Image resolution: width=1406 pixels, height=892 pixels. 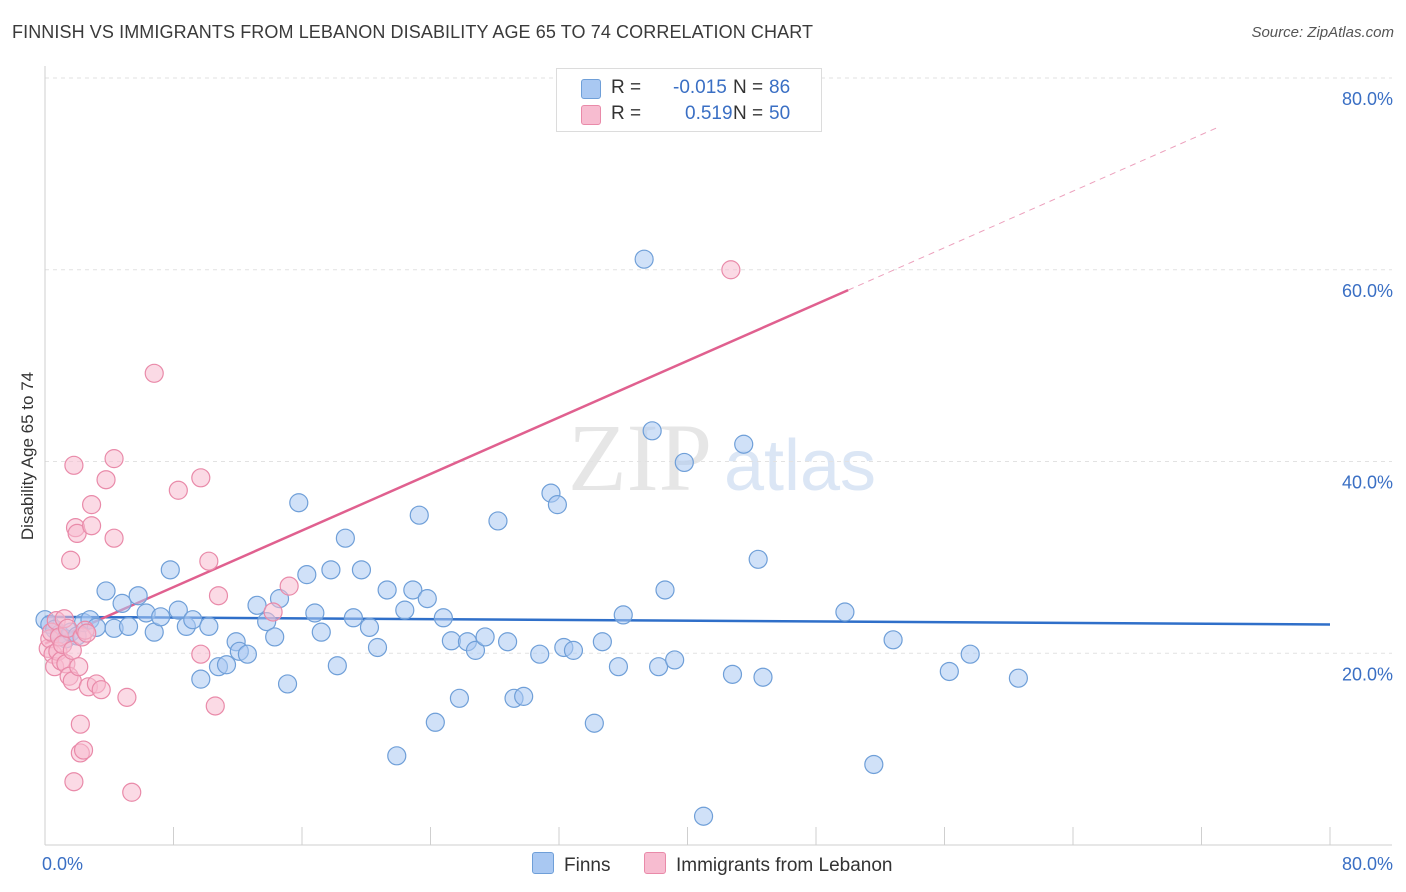 What do you see at coordinates (1367, 864) in the screenshot?
I see `x-tick-label: 80.0%` at bounding box center [1367, 864].